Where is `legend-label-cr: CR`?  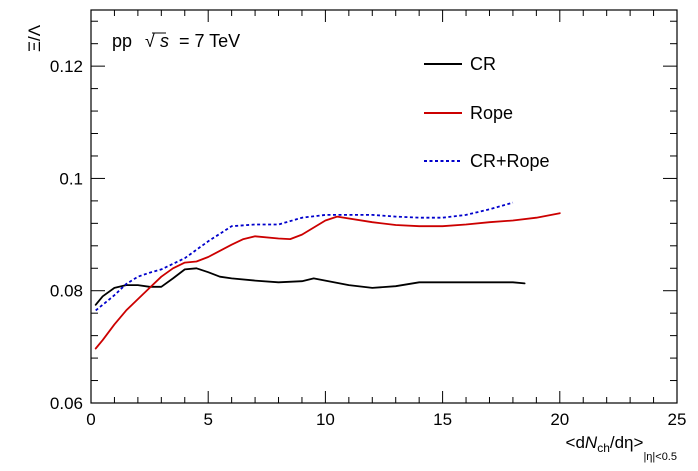
legend-label-cr: CR is located at coordinates (483, 64).